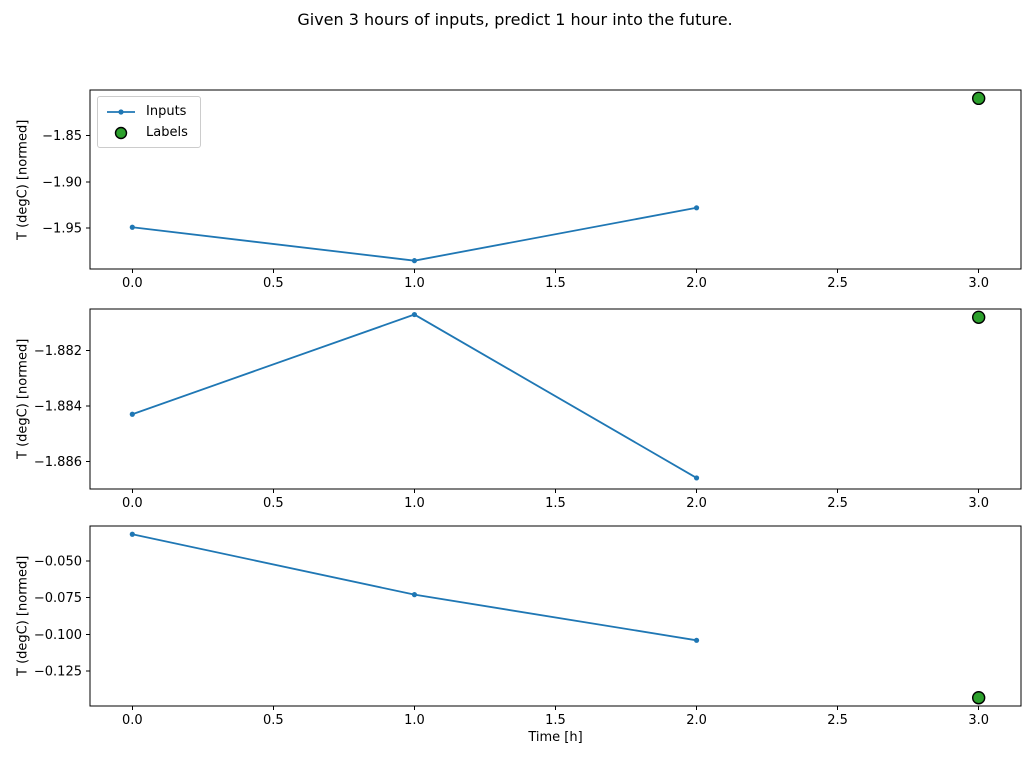 This screenshot has width=1030, height=759. I want to click on svg-text: −1.85, so click(62, 136).